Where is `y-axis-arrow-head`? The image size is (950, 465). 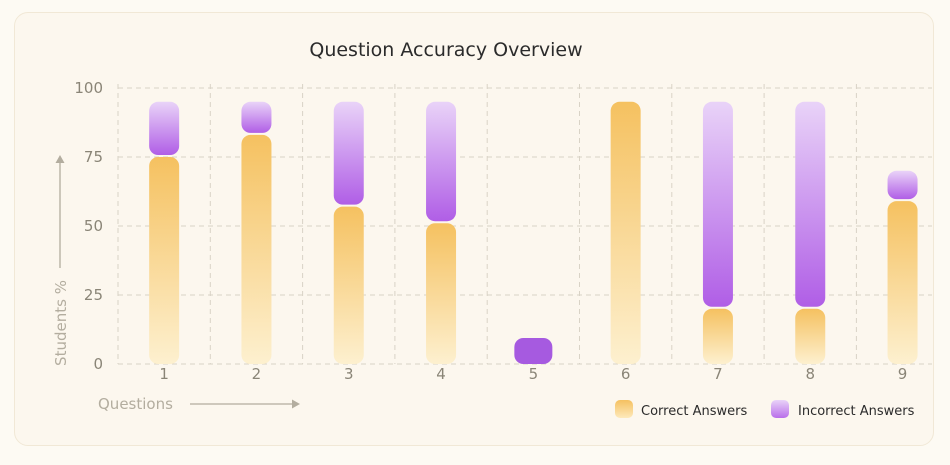 y-axis-arrow-head is located at coordinates (60, 159).